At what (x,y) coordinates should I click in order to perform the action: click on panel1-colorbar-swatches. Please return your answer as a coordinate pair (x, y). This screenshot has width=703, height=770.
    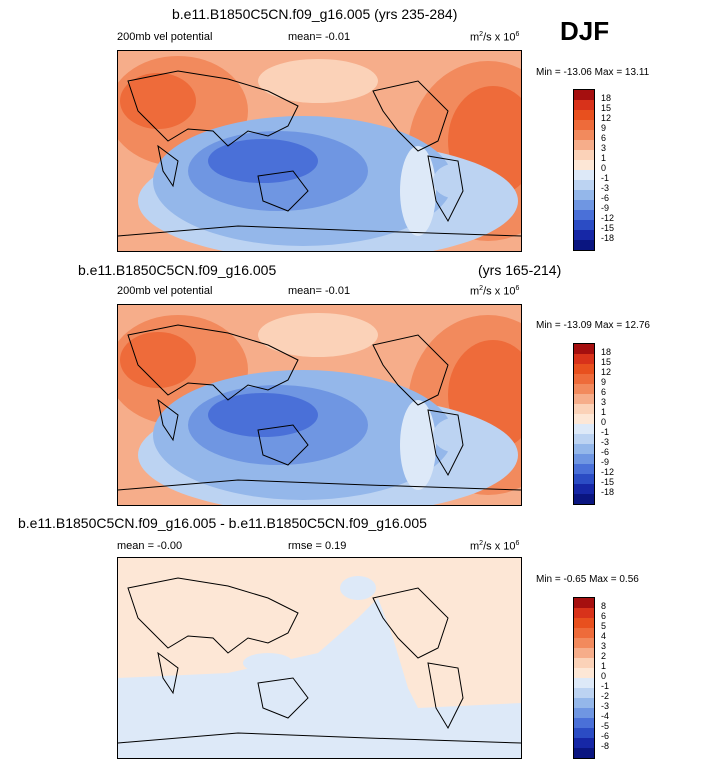
    Looking at the image, I should click on (584, 170).